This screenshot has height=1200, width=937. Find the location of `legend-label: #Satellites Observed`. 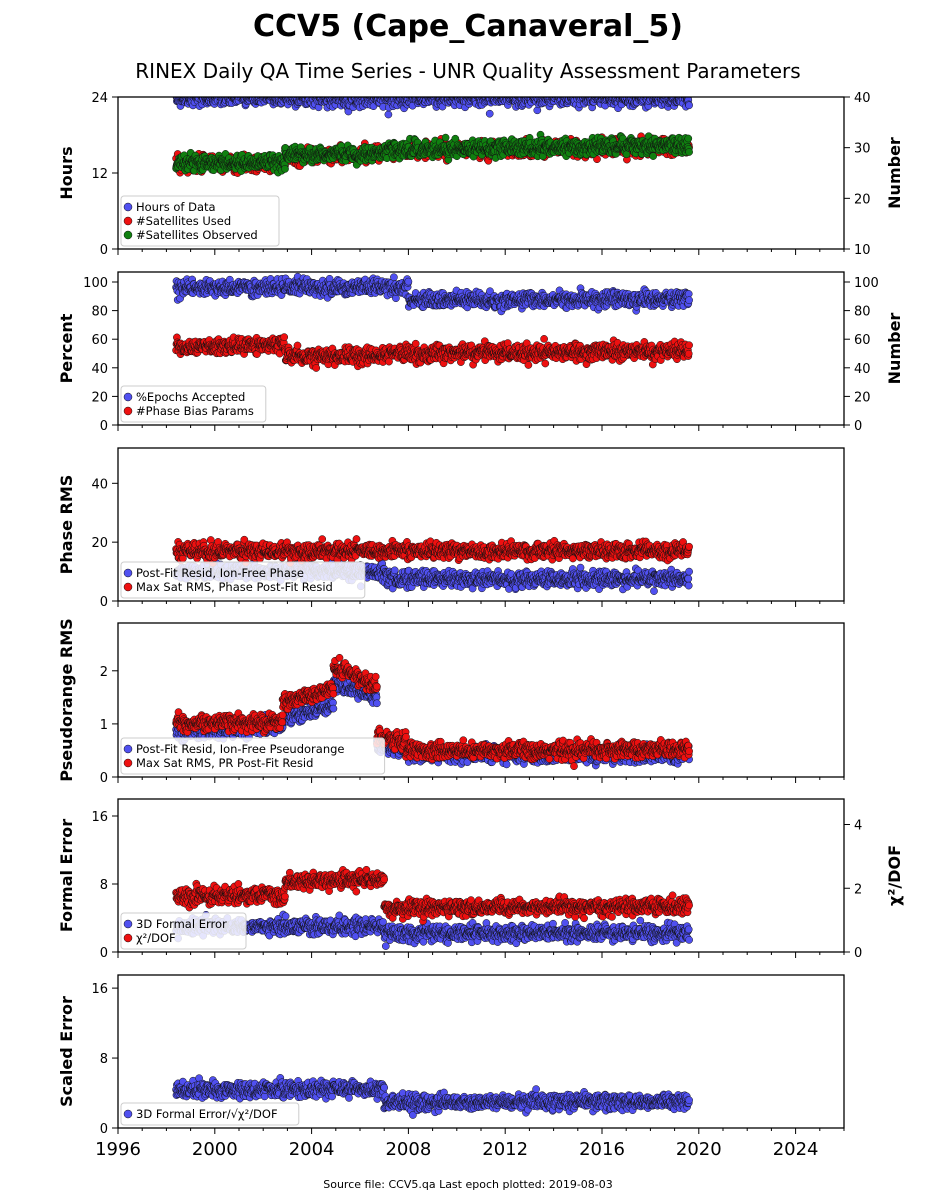

legend-label: #Satellites Observed is located at coordinates (197, 235).